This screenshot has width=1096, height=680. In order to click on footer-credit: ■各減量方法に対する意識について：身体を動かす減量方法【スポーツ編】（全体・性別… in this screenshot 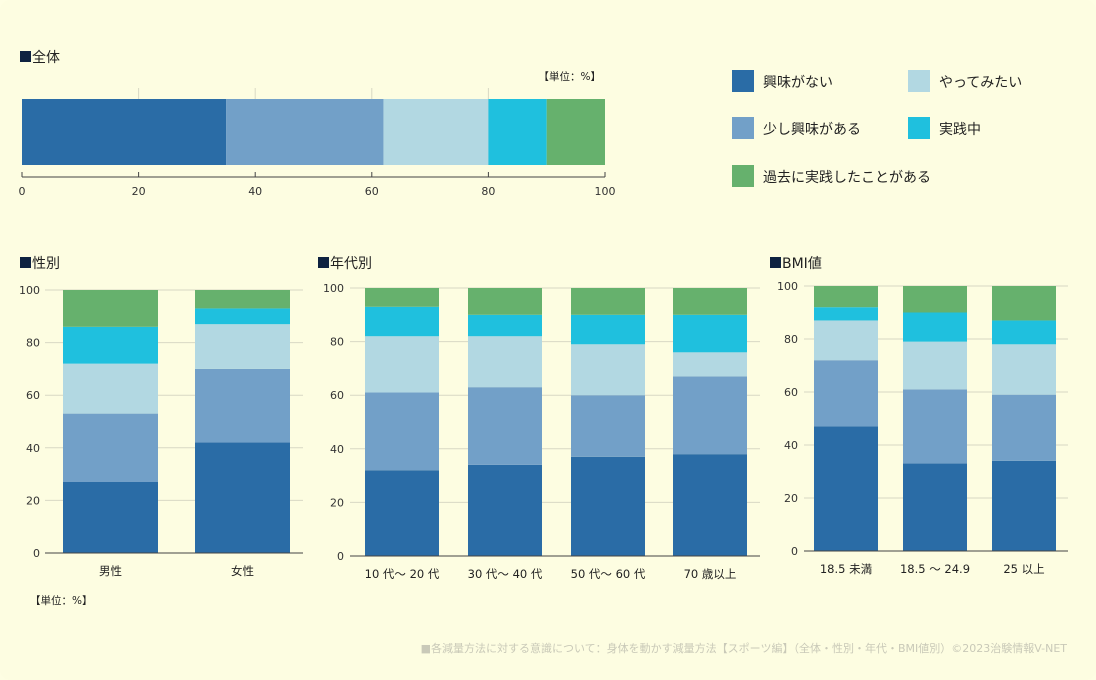, I will do `click(744, 648)`.